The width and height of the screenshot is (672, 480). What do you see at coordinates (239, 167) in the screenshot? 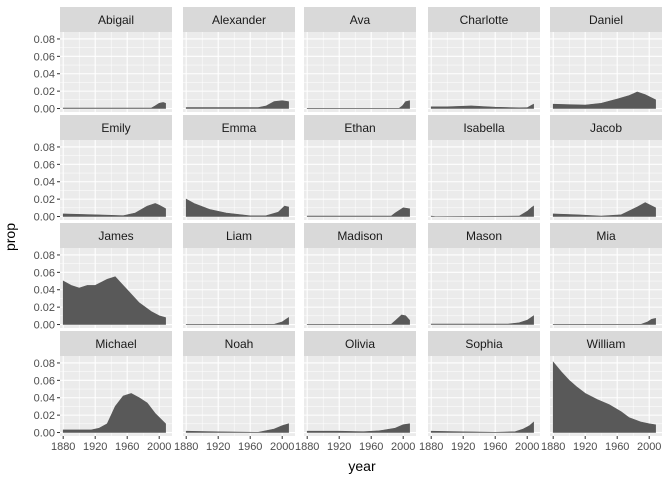
I see `facet-emma: Emma` at bounding box center [239, 167].